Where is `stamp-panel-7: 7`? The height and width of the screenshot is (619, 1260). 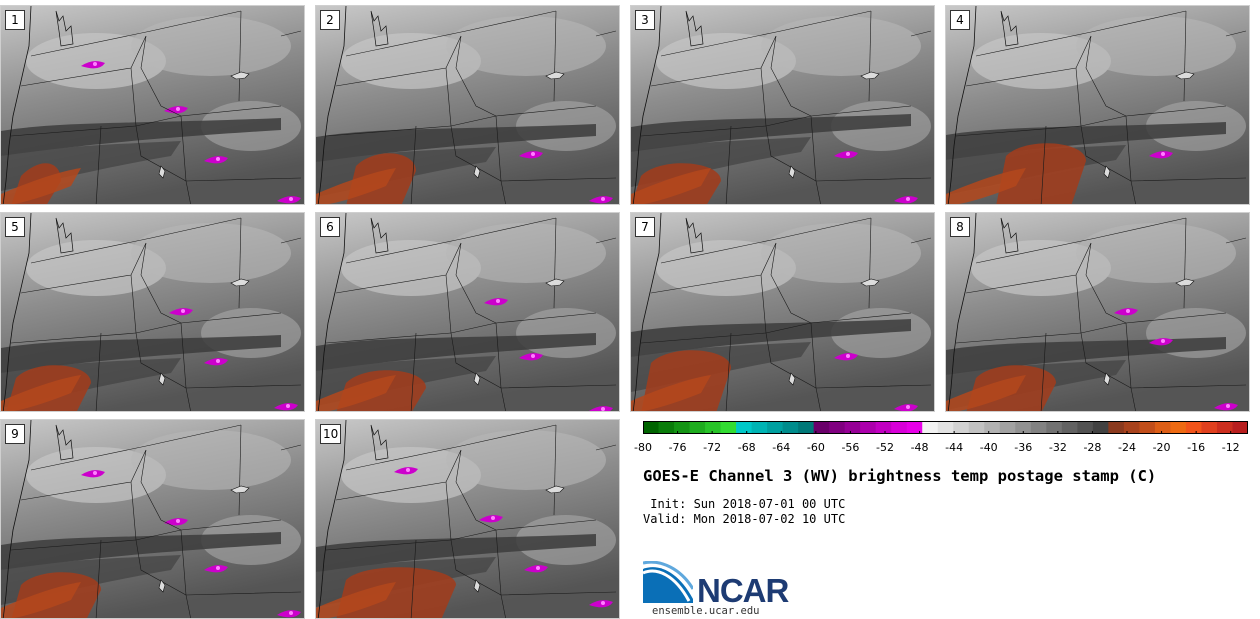
stamp-panel-7: 7 is located at coordinates (782, 312).